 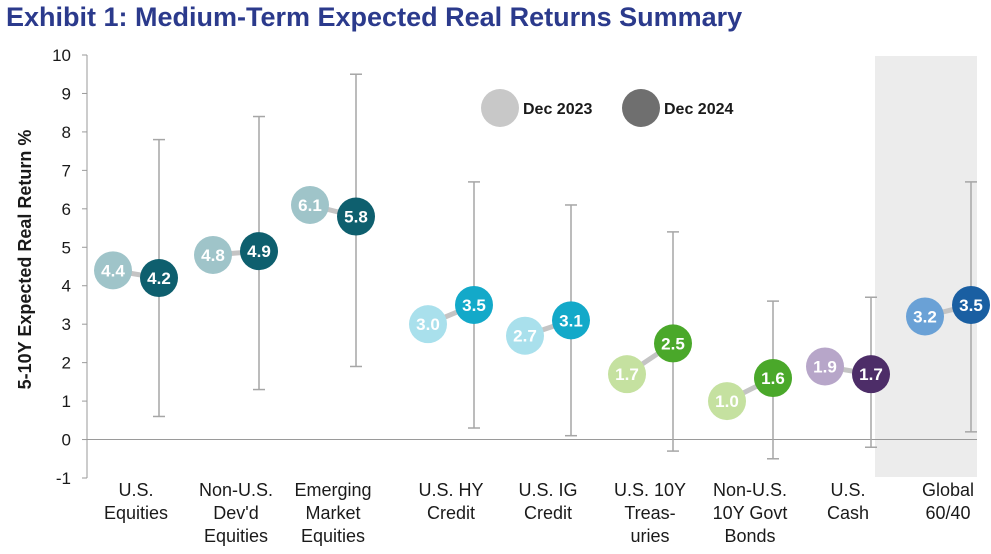 I want to click on legend-swatch-dec-2023, so click(x=500, y=108).